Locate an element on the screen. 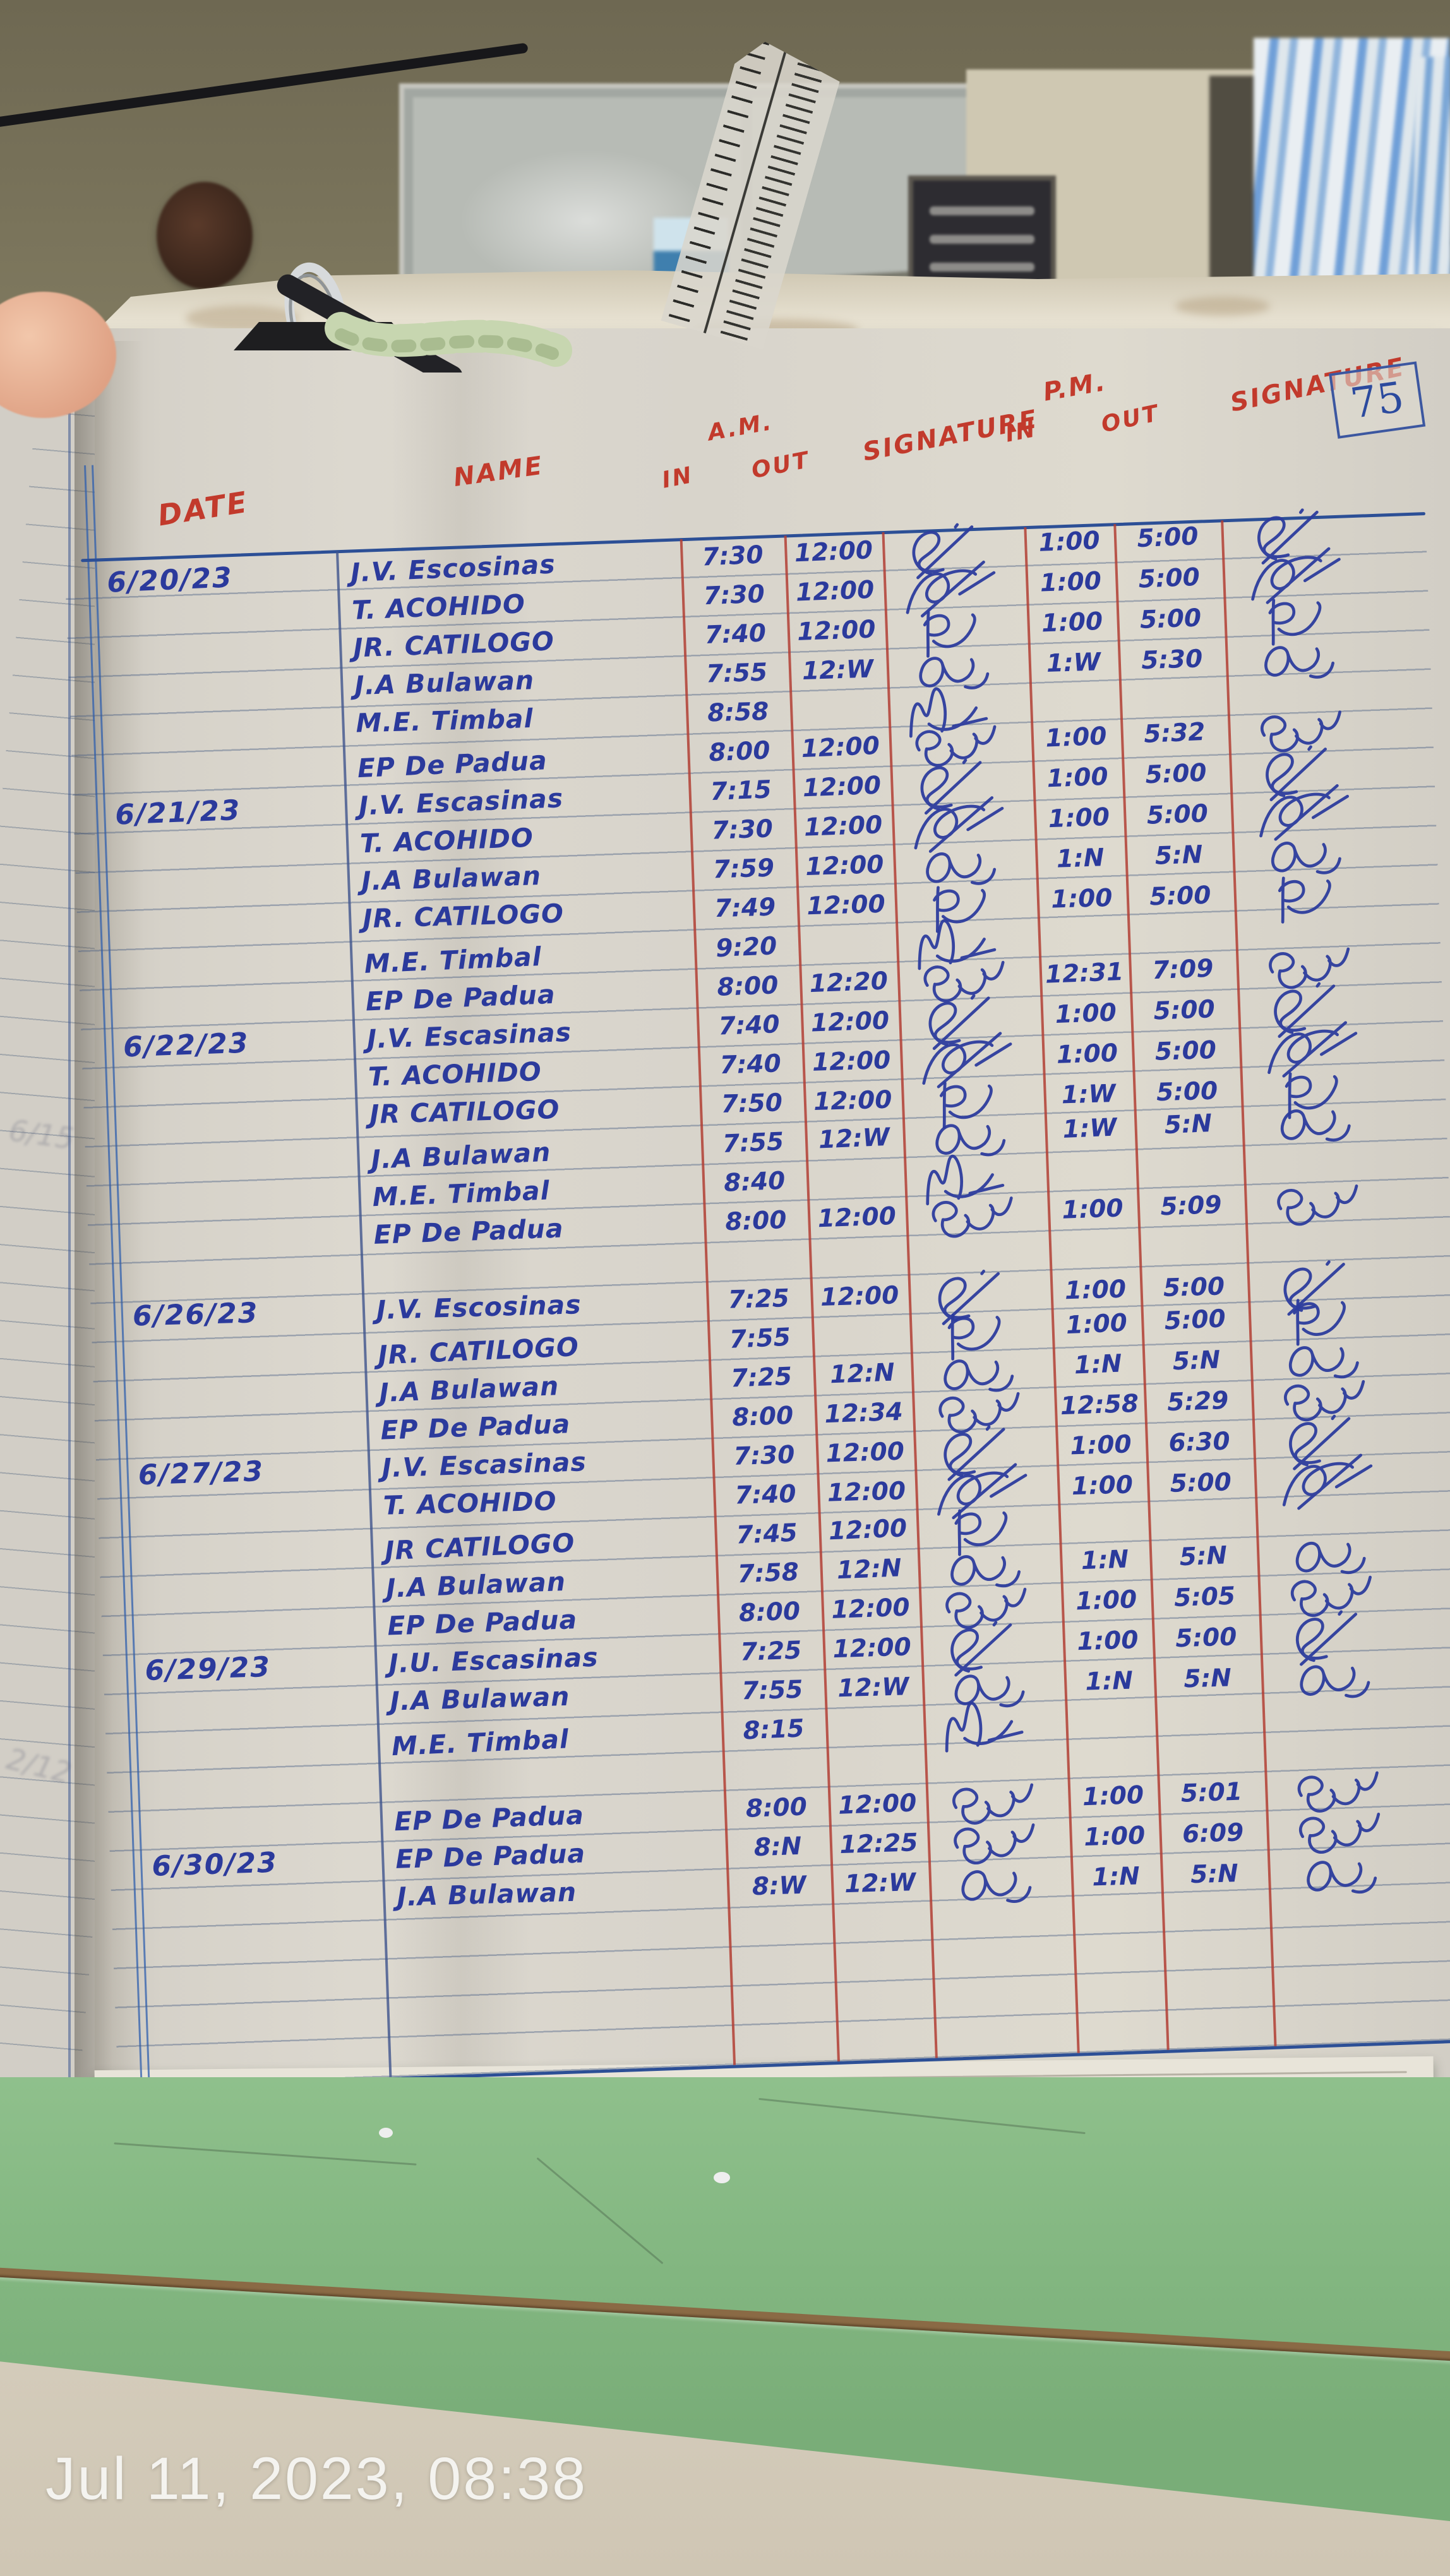 This screenshot has width=1450, height=2576. log-row: J.A Bulawan 7:55 12:W 1:N 5:N is located at coordinates (777, 1691).